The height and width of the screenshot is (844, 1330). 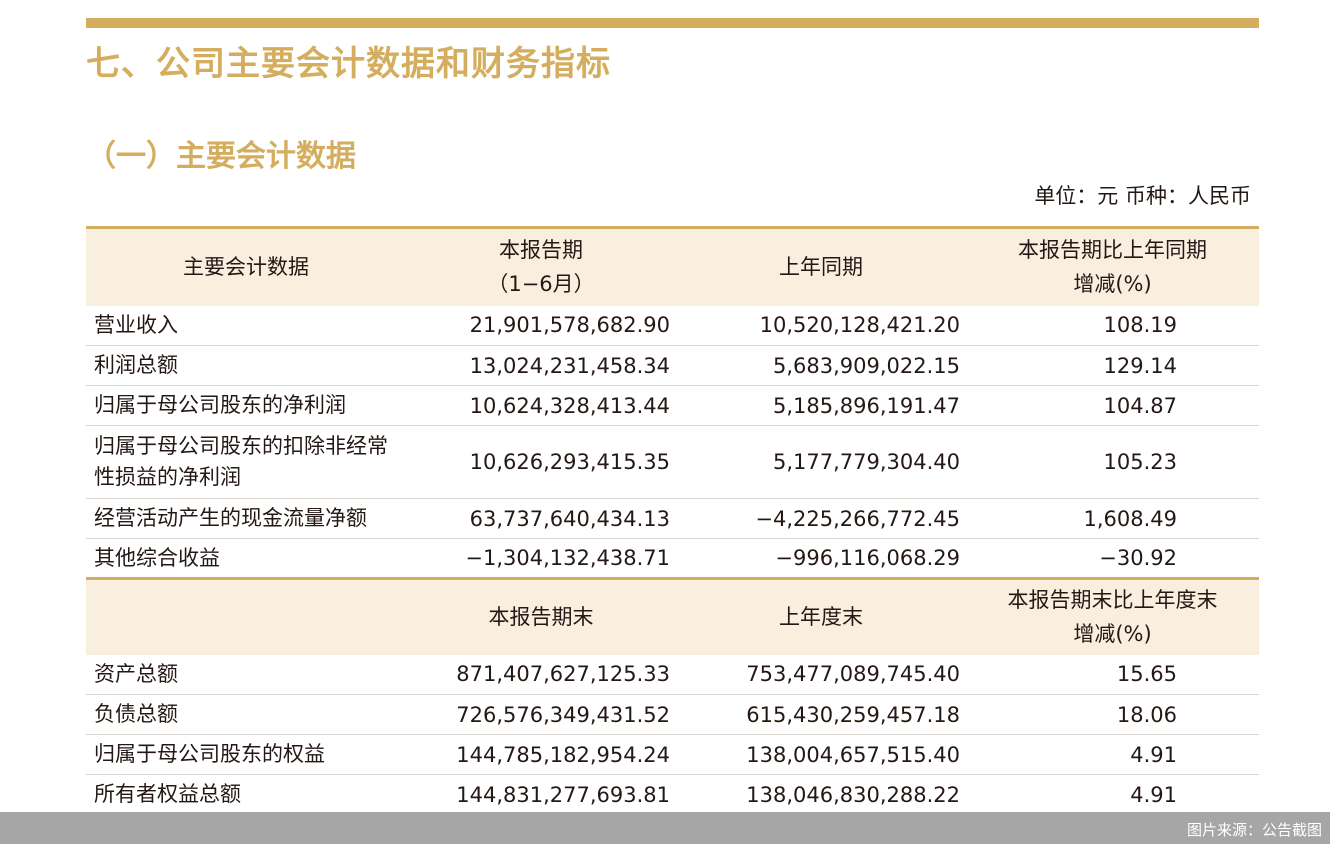 I want to click on source-footer-bar: 图片来源：公告截图, so click(x=665, y=828).